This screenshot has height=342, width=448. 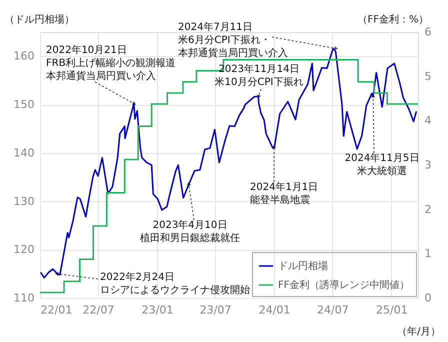 I want to click on y2-tick-label: 4, so click(x=428, y=121).